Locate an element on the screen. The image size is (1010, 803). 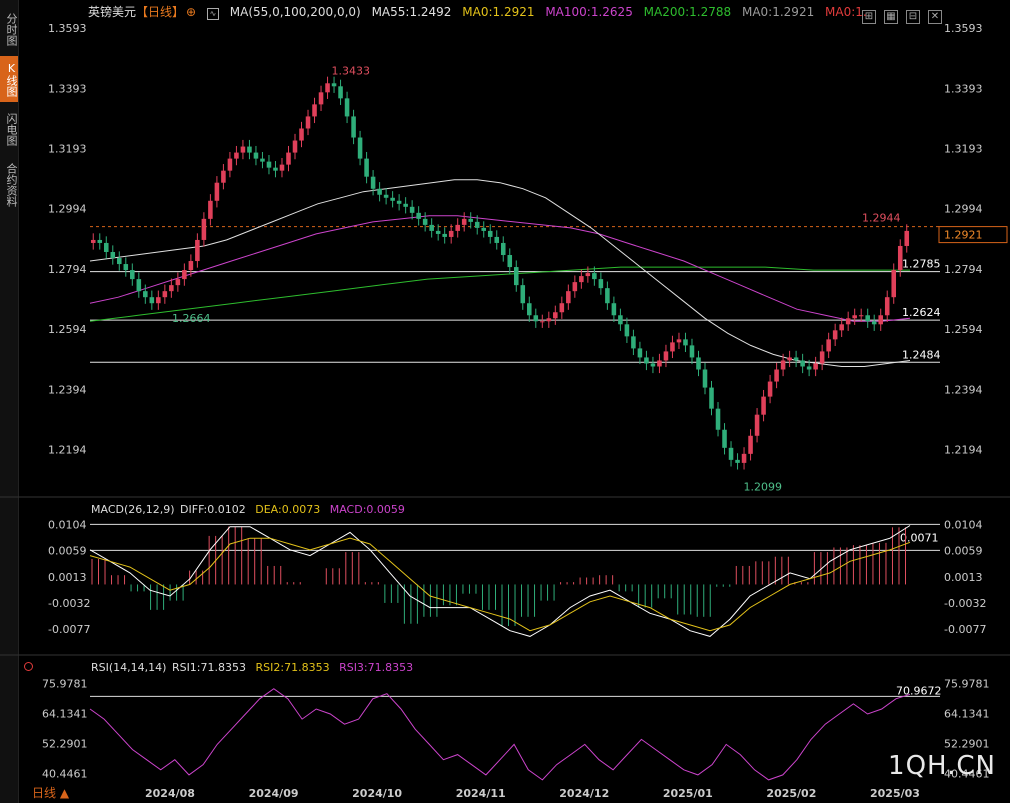
expand-icon: ⊞ is located at coordinates (869, 17).